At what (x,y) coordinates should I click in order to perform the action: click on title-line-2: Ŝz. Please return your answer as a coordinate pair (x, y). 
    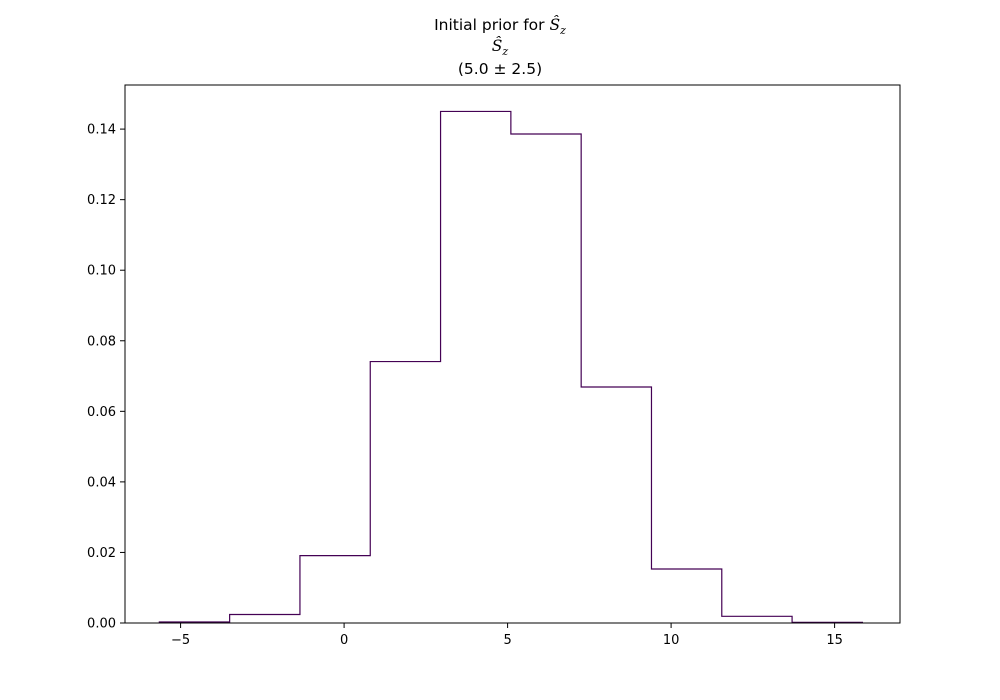
    Looking at the image, I should click on (500, 47).